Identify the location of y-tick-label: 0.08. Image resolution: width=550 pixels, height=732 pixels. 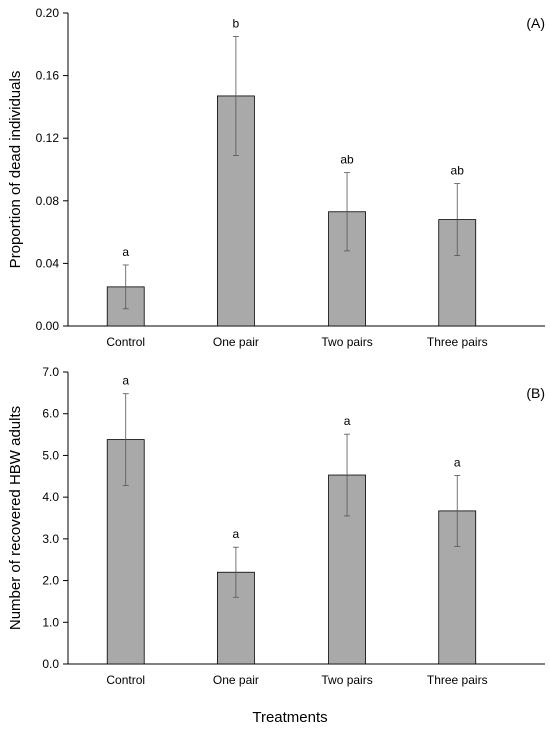
(48, 201).